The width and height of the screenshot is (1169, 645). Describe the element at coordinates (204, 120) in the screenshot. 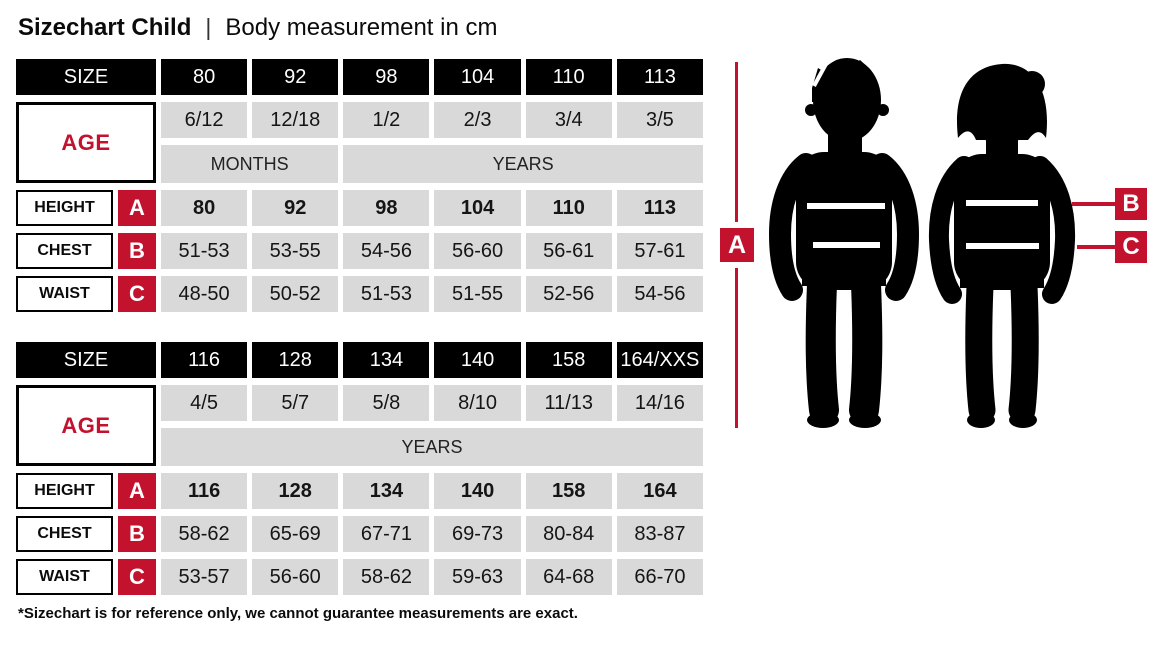

I see `age-value: 6/12` at that location.